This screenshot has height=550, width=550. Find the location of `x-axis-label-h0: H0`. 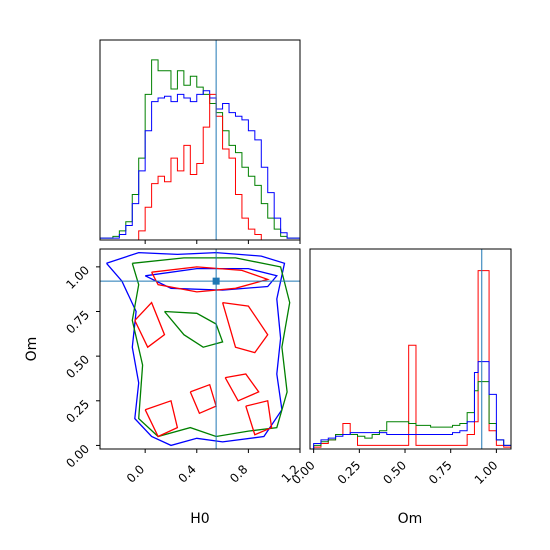

x-axis-label-h0: H0 is located at coordinates (199, 519).